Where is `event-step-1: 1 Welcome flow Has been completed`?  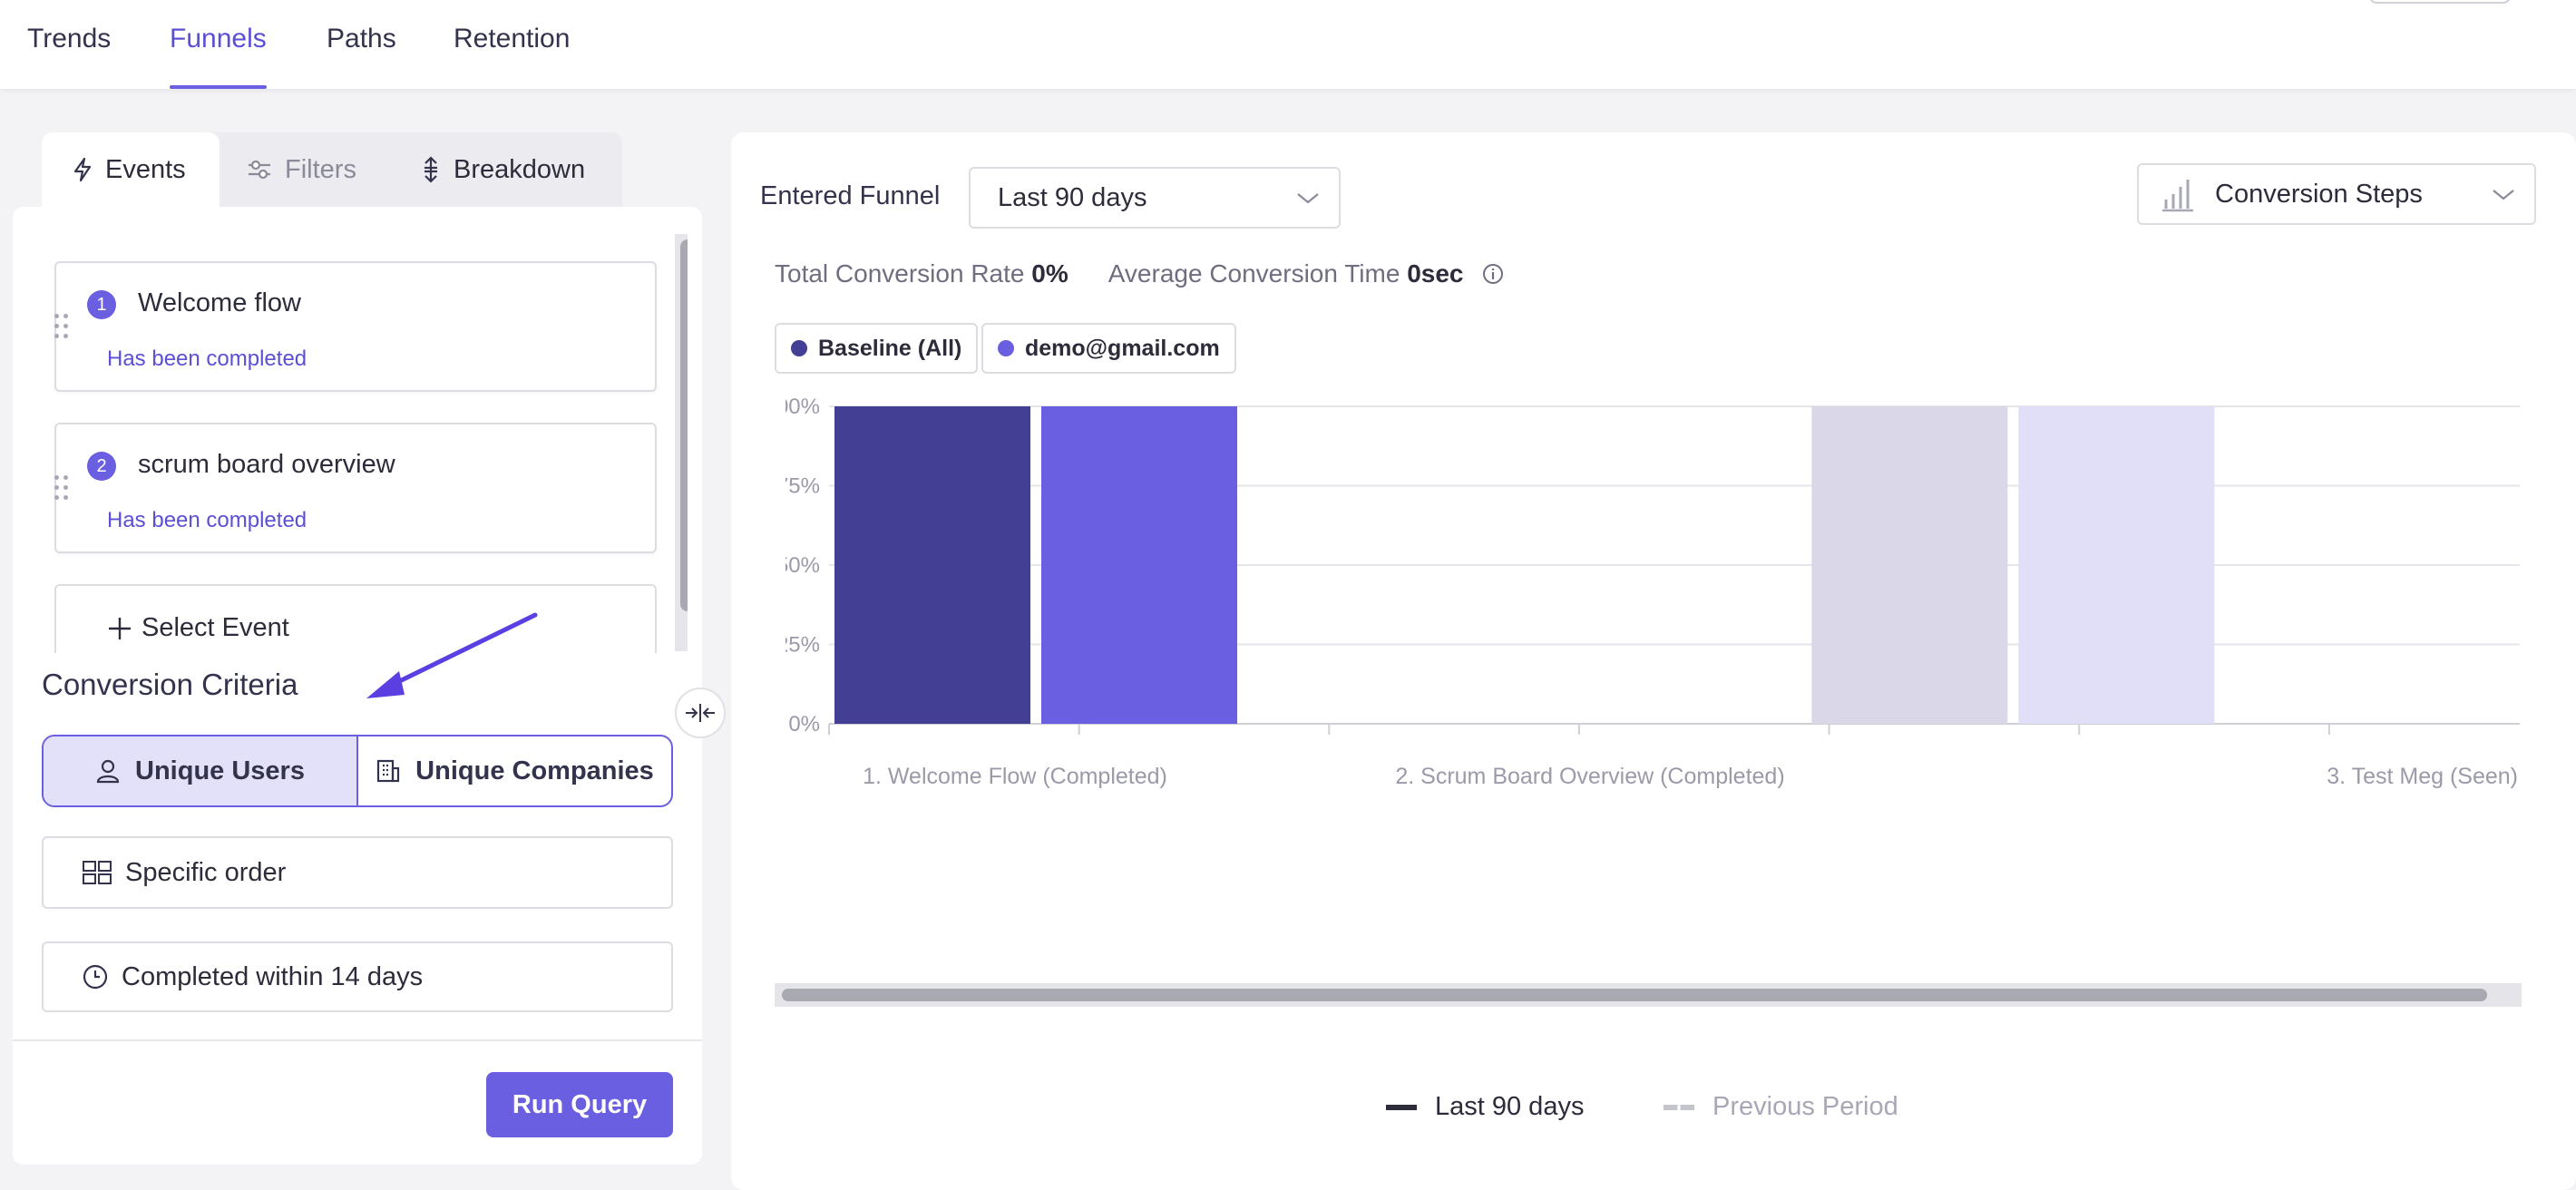 event-step-1: 1 Welcome flow Has been completed is located at coordinates (355, 326).